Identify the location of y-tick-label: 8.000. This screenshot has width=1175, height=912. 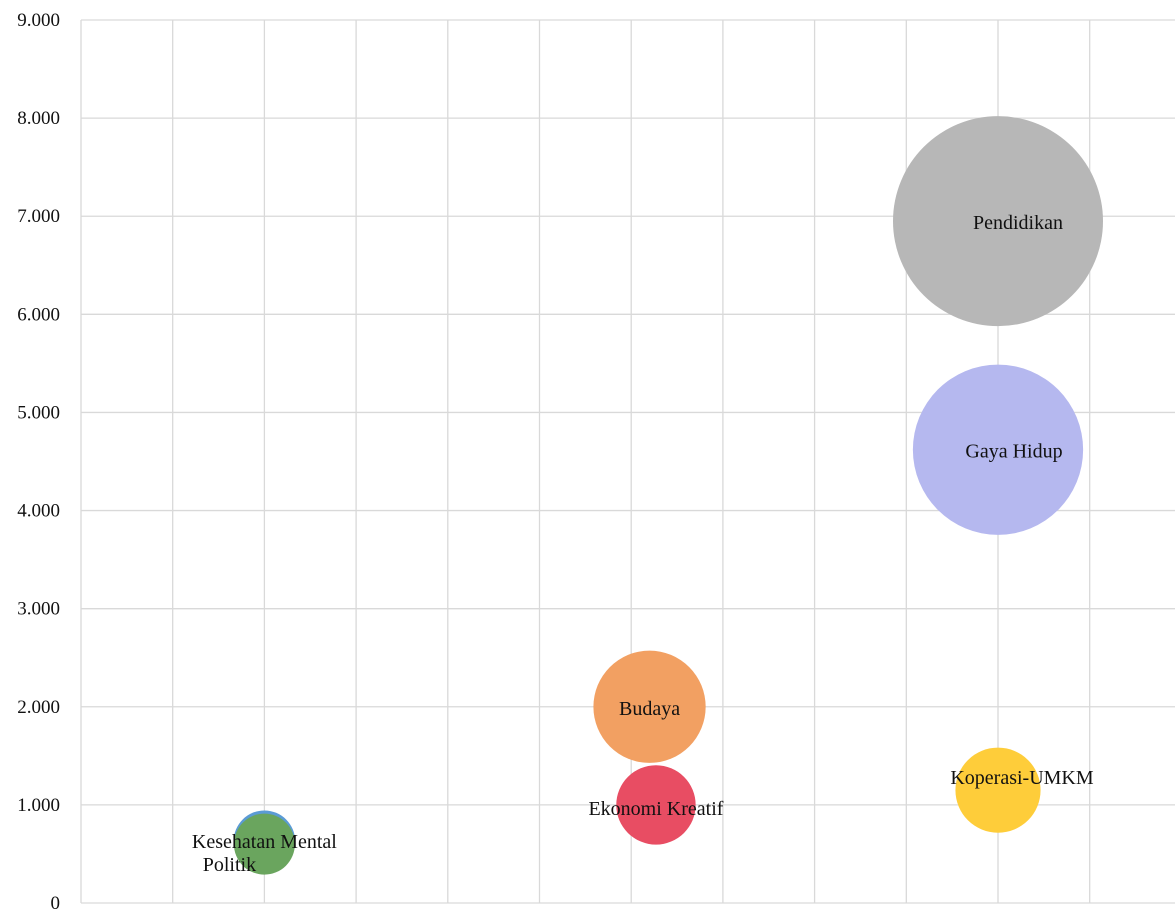
(38, 118).